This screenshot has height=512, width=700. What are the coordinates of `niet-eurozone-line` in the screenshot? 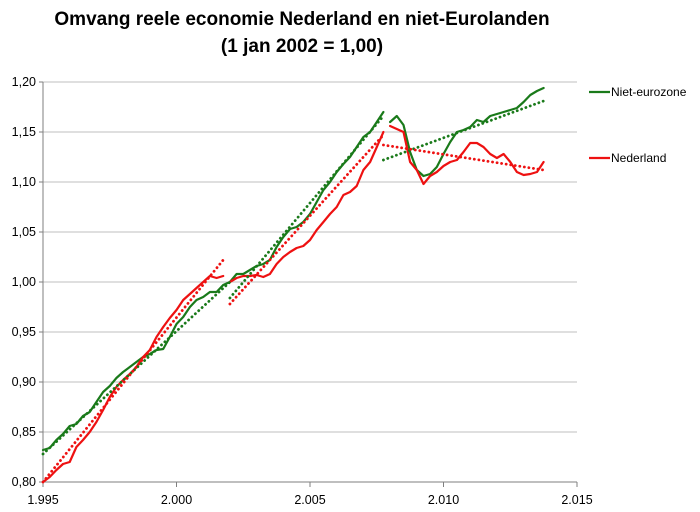 It's located at (306, 197).